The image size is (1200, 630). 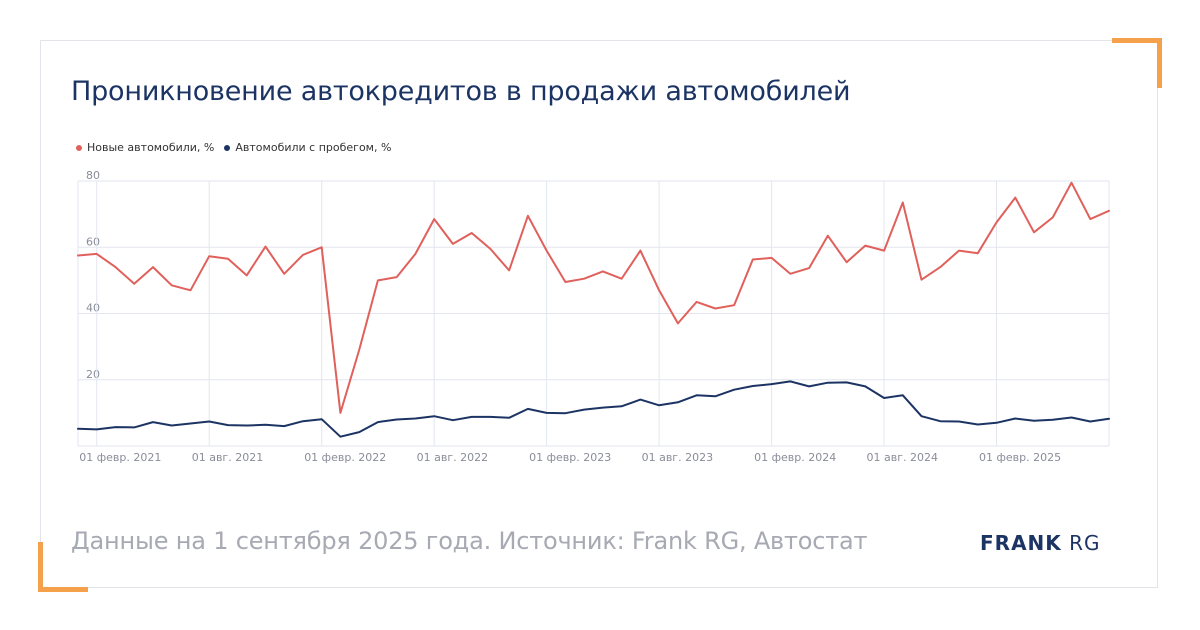 What do you see at coordinates (1159, 63) in the screenshot?
I see `corner-accent-top-vertical` at bounding box center [1159, 63].